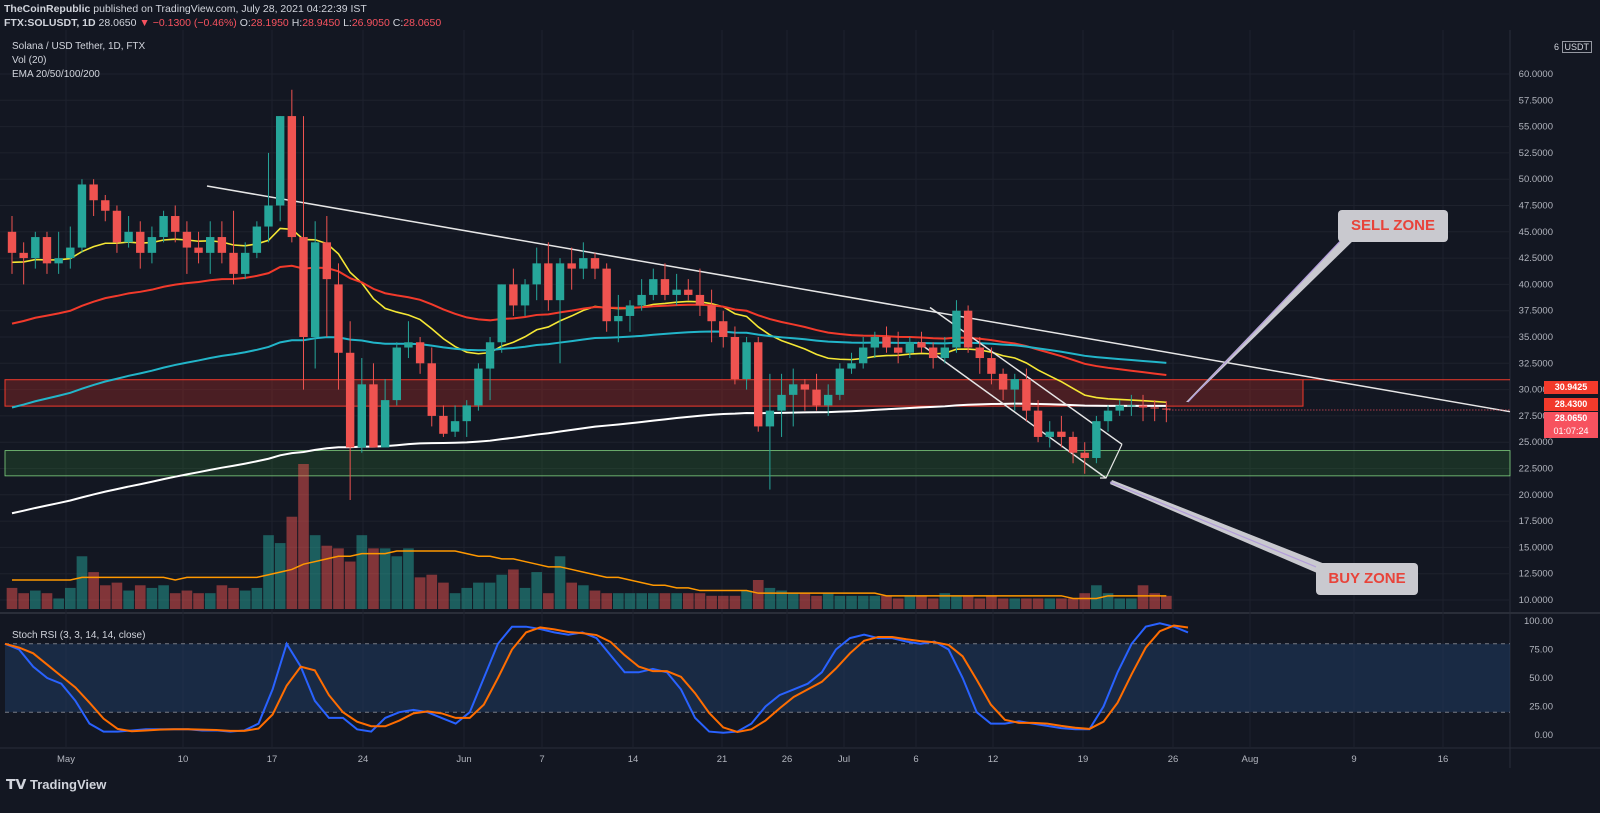 Image resolution: width=1600 pixels, height=813 pixels. What do you see at coordinates (183, 759) in the screenshot?
I see `time-tick-label: 10` at bounding box center [183, 759].